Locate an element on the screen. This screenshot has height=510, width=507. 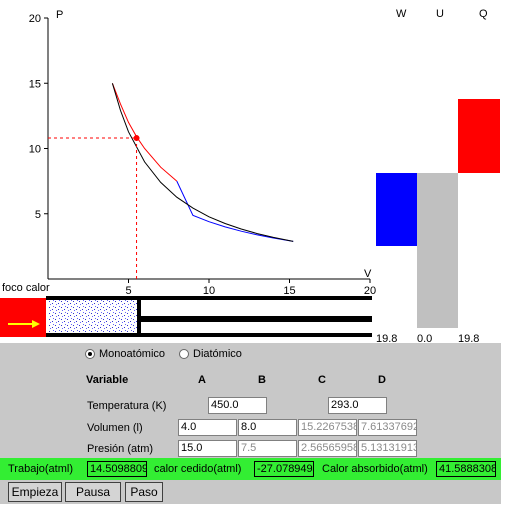
y-tick-label: 10 is located at coordinates (35, 150).